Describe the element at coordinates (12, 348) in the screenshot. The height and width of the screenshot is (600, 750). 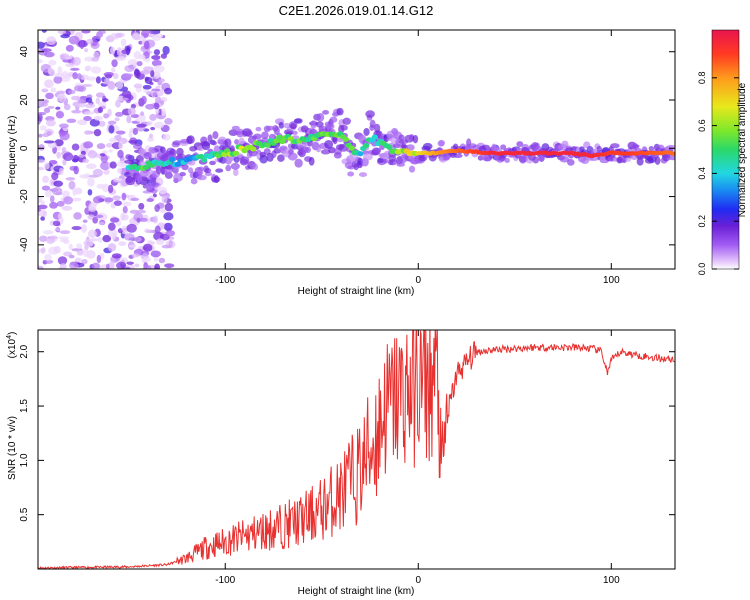
I see `snr-multiplier-base: (x10` at that location.